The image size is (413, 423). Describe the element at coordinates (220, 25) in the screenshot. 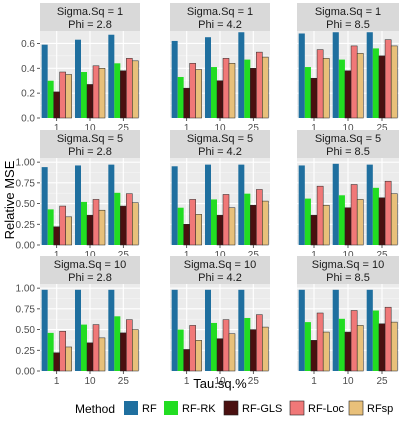

I see `panel-strip-label: Phi = 4.2` at that location.